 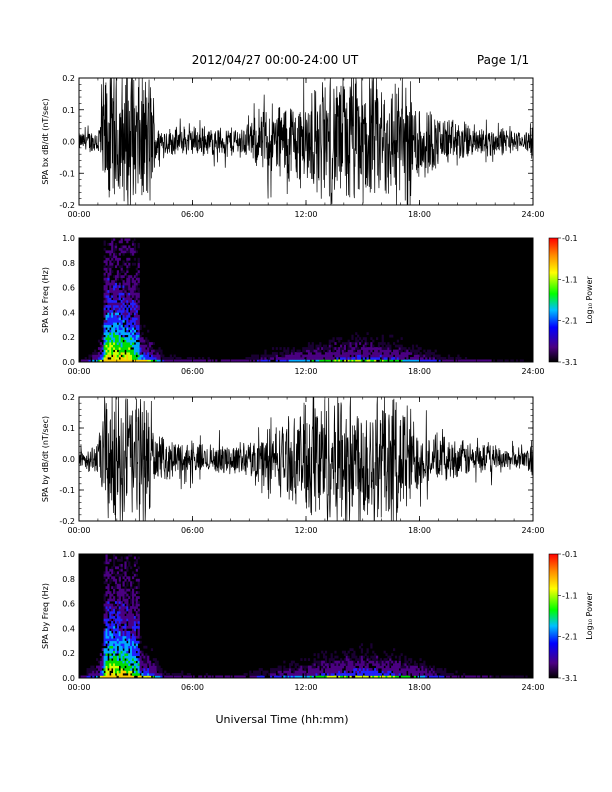 What do you see at coordinates (192, 371) in the screenshot?
I see `x-tick-label: 06:00` at bounding box center [192, 371].